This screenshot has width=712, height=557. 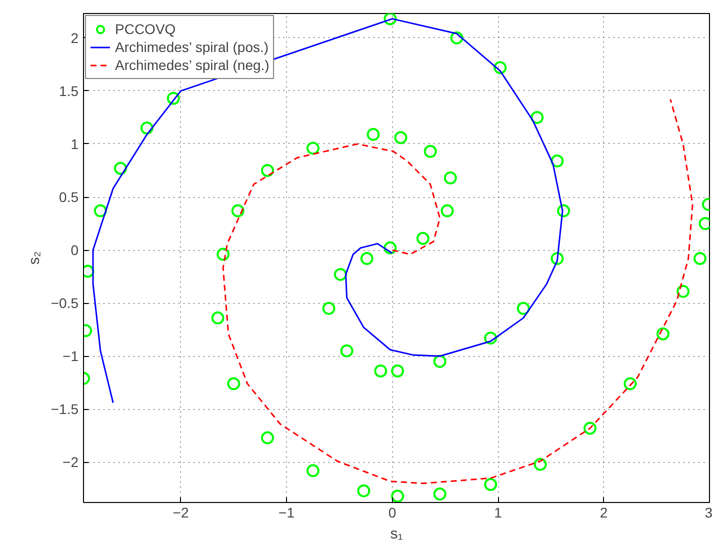 I want to click on x-tick-label: 0, so click(x=392, y=512).